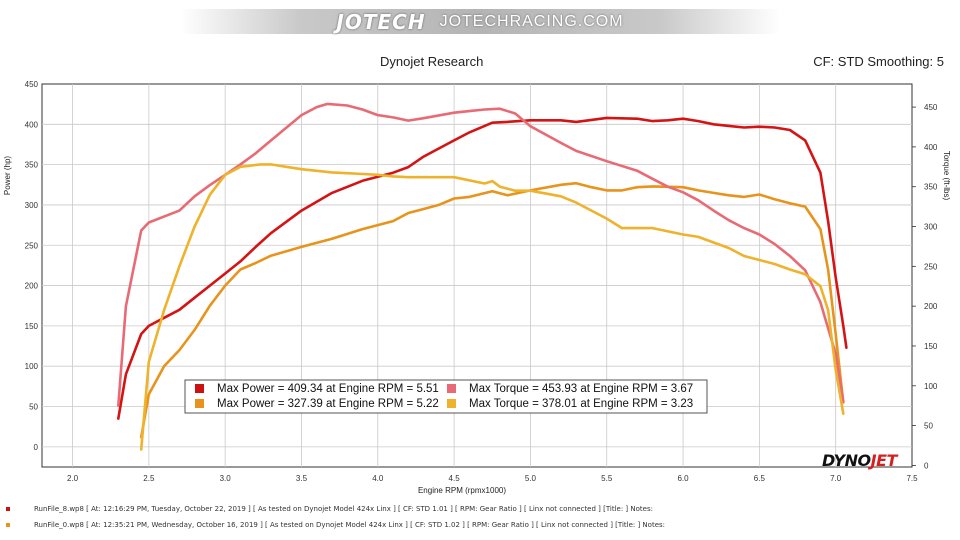 This screenshot has width=960, height=540. I want to click on y2-tick-label: 300, so click(931, 227).